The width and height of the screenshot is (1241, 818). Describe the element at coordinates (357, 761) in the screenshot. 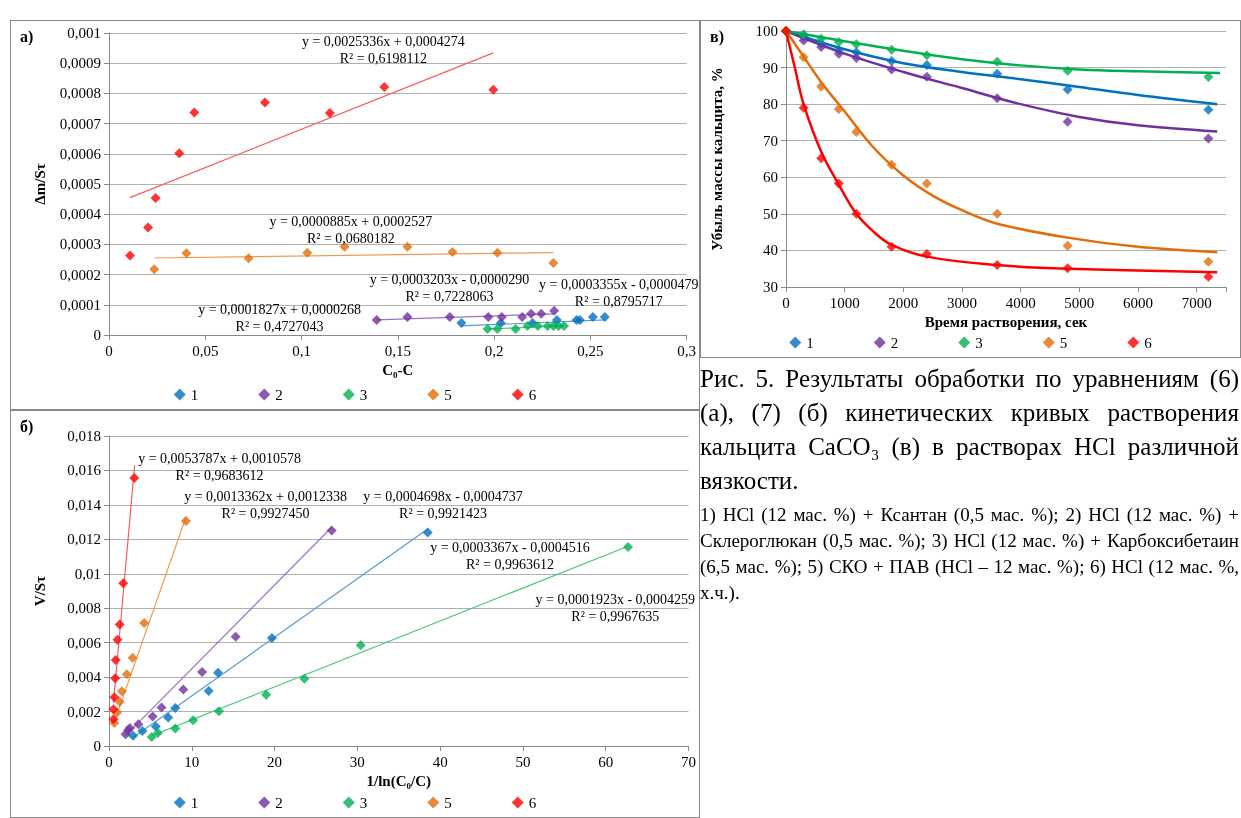

I see `x-tick-label: 30` at that location.